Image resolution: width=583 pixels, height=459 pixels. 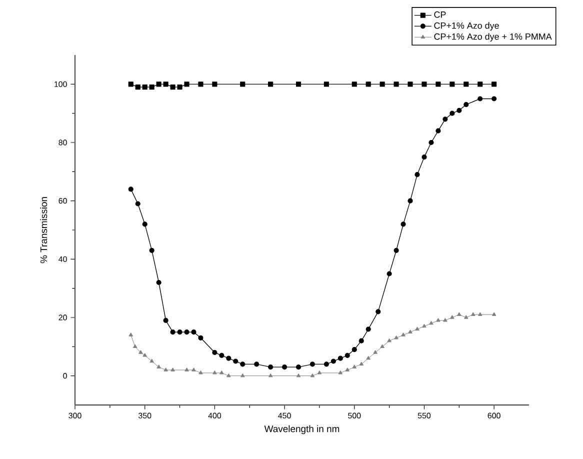 I want to click on legend-label: CP, so click(x=440, y=14).